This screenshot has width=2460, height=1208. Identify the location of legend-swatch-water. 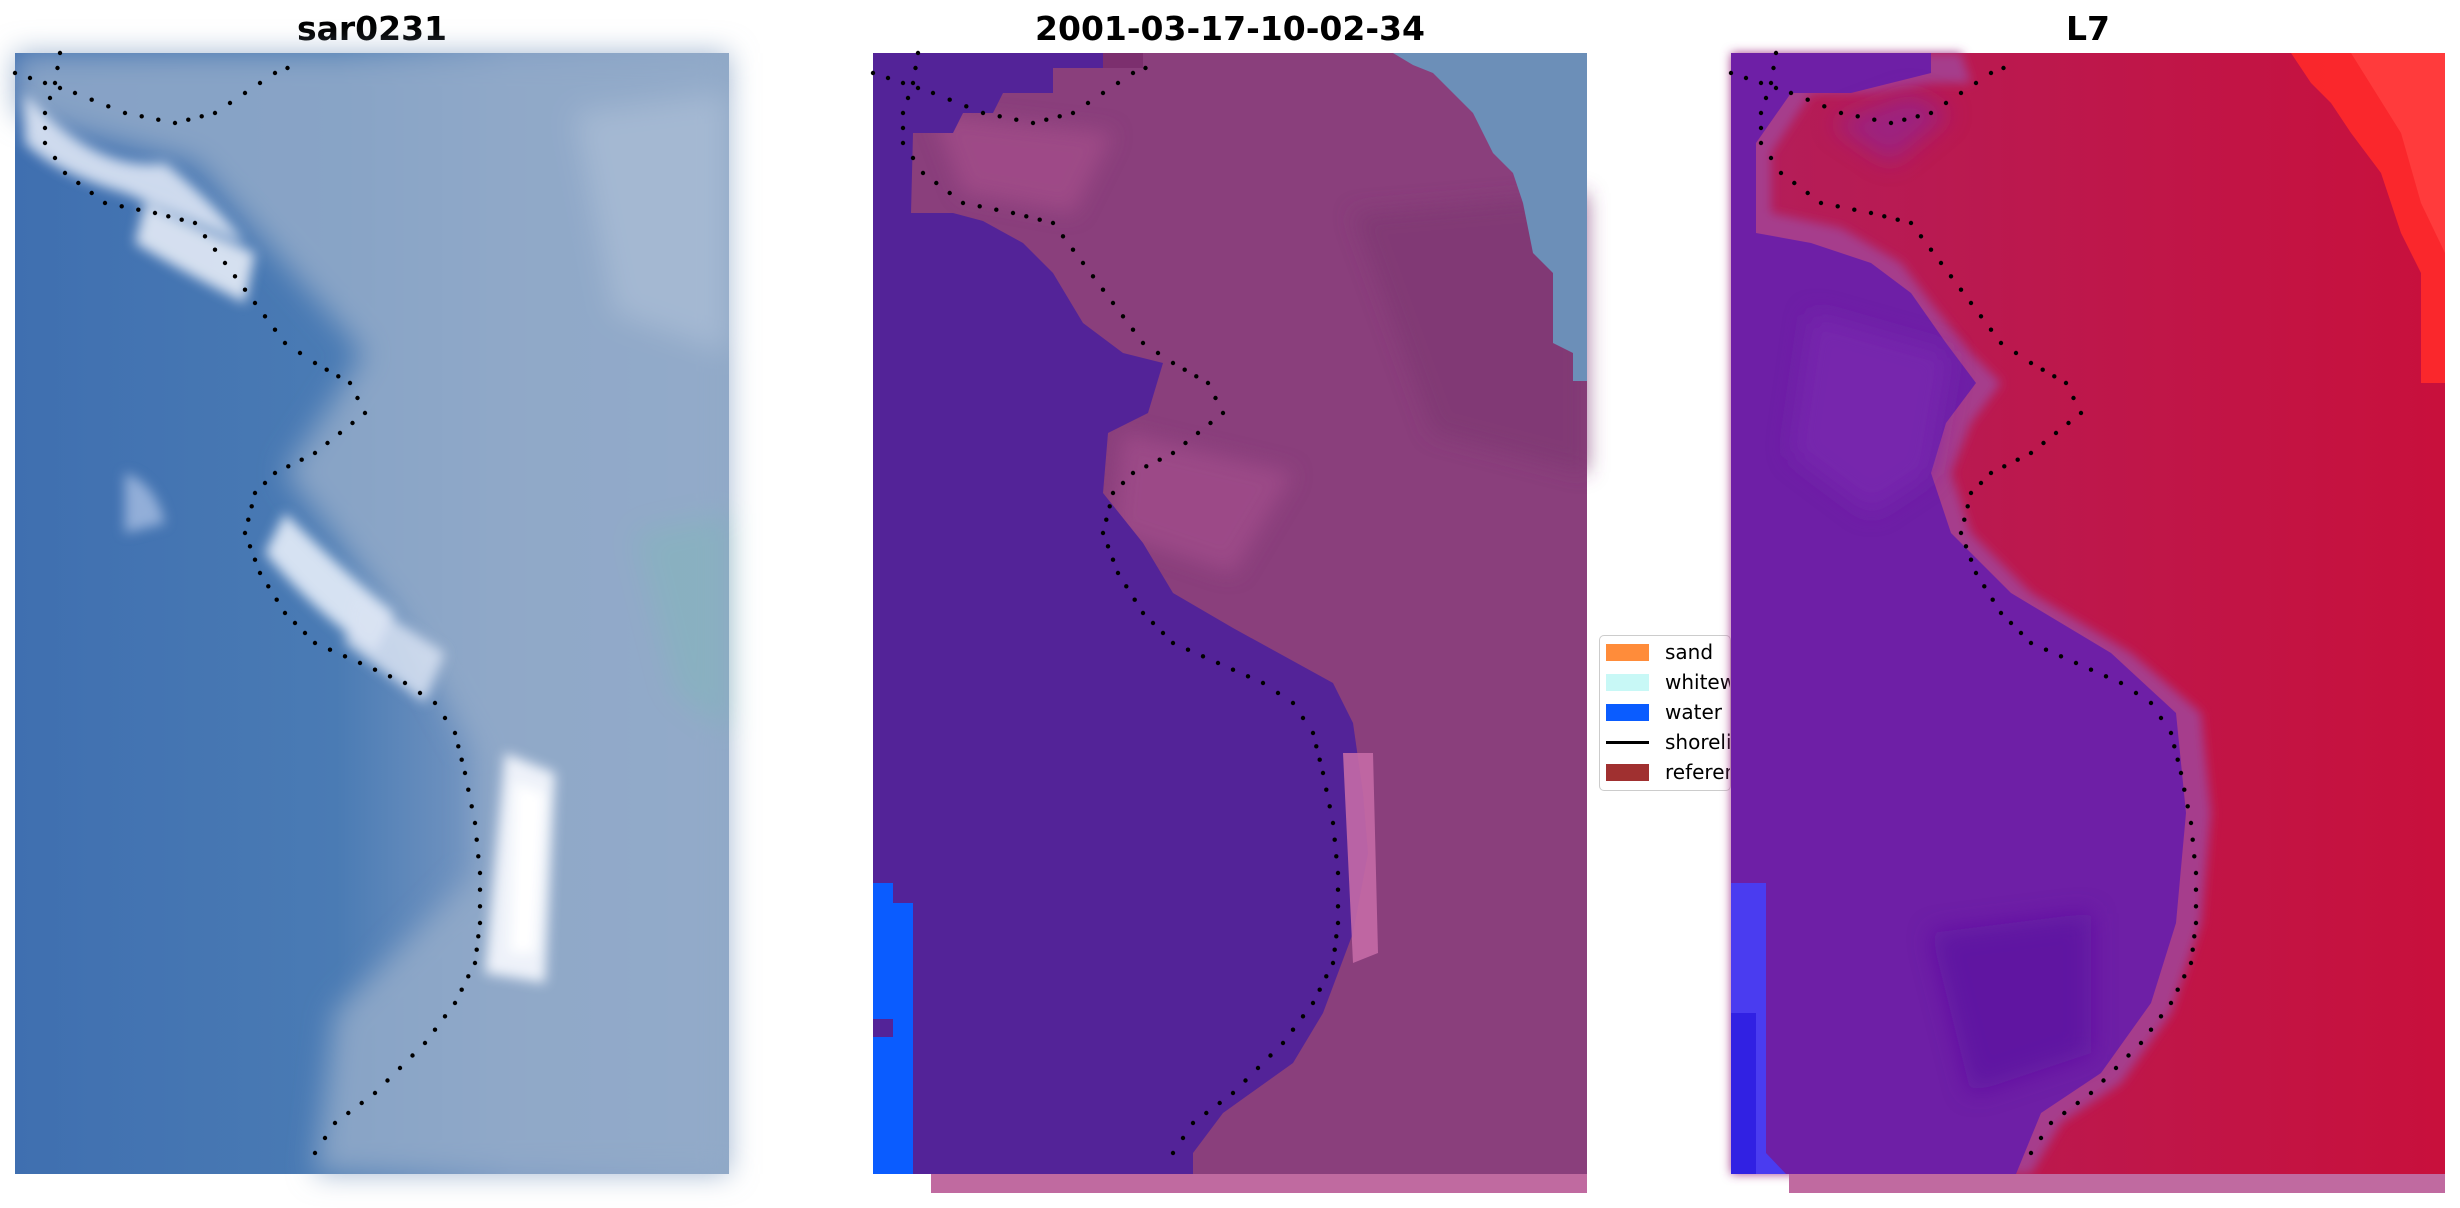
(1627, 712).